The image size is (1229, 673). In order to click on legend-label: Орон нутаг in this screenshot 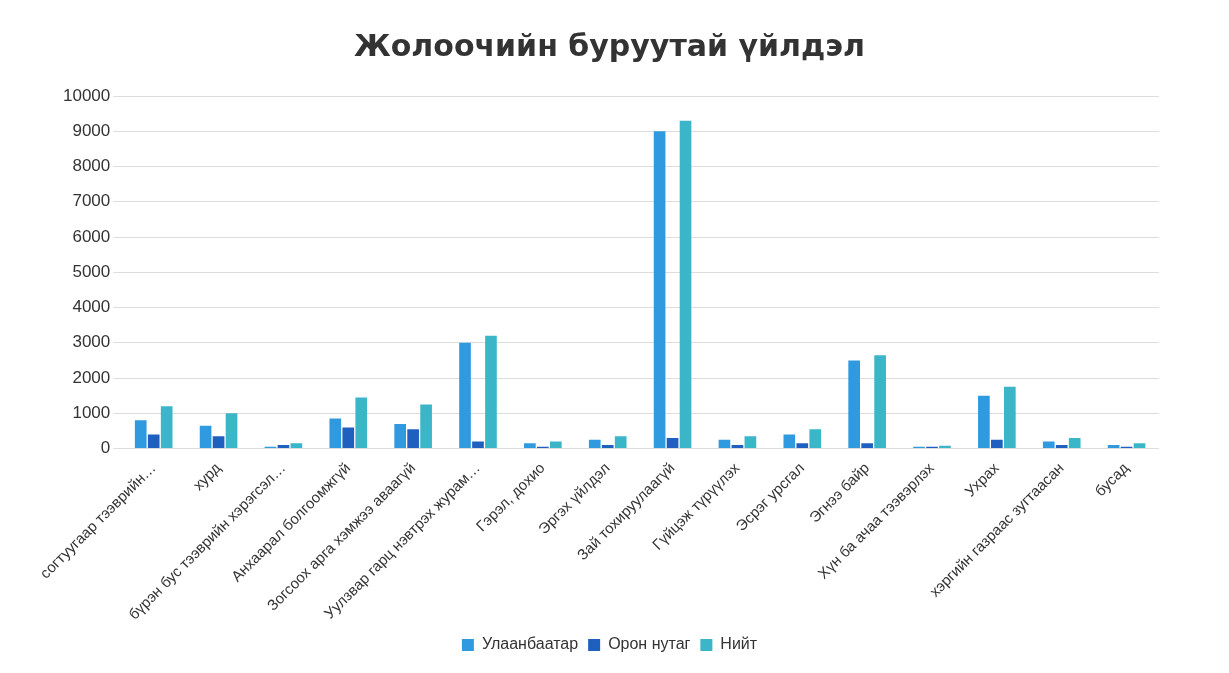, I will do `click(649, 644)`.